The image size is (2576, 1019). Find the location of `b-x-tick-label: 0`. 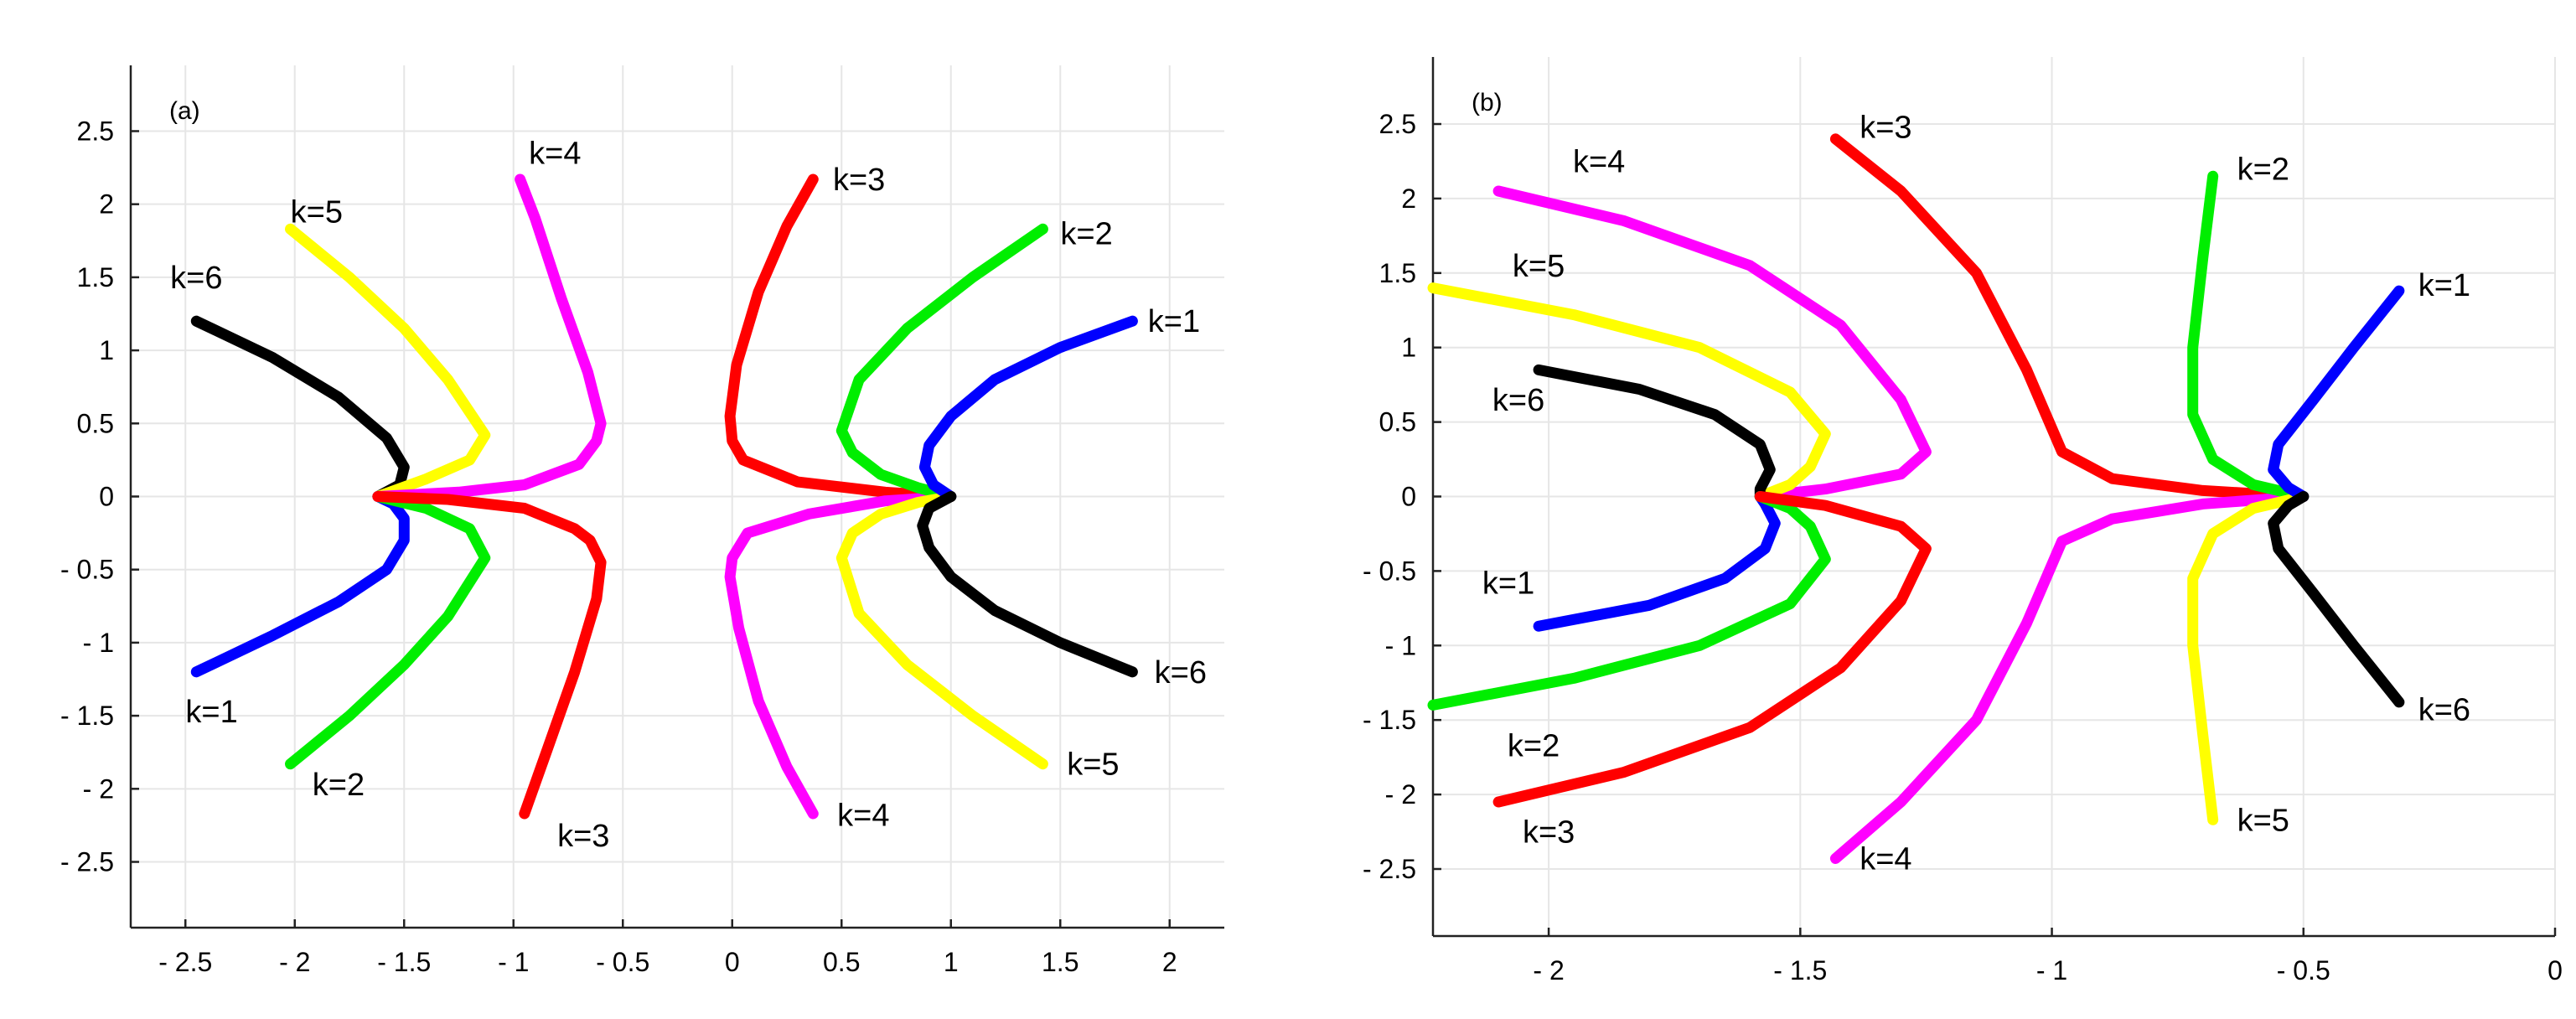

b-x-tick-label: 0 is located at coordinates (2555, 970).